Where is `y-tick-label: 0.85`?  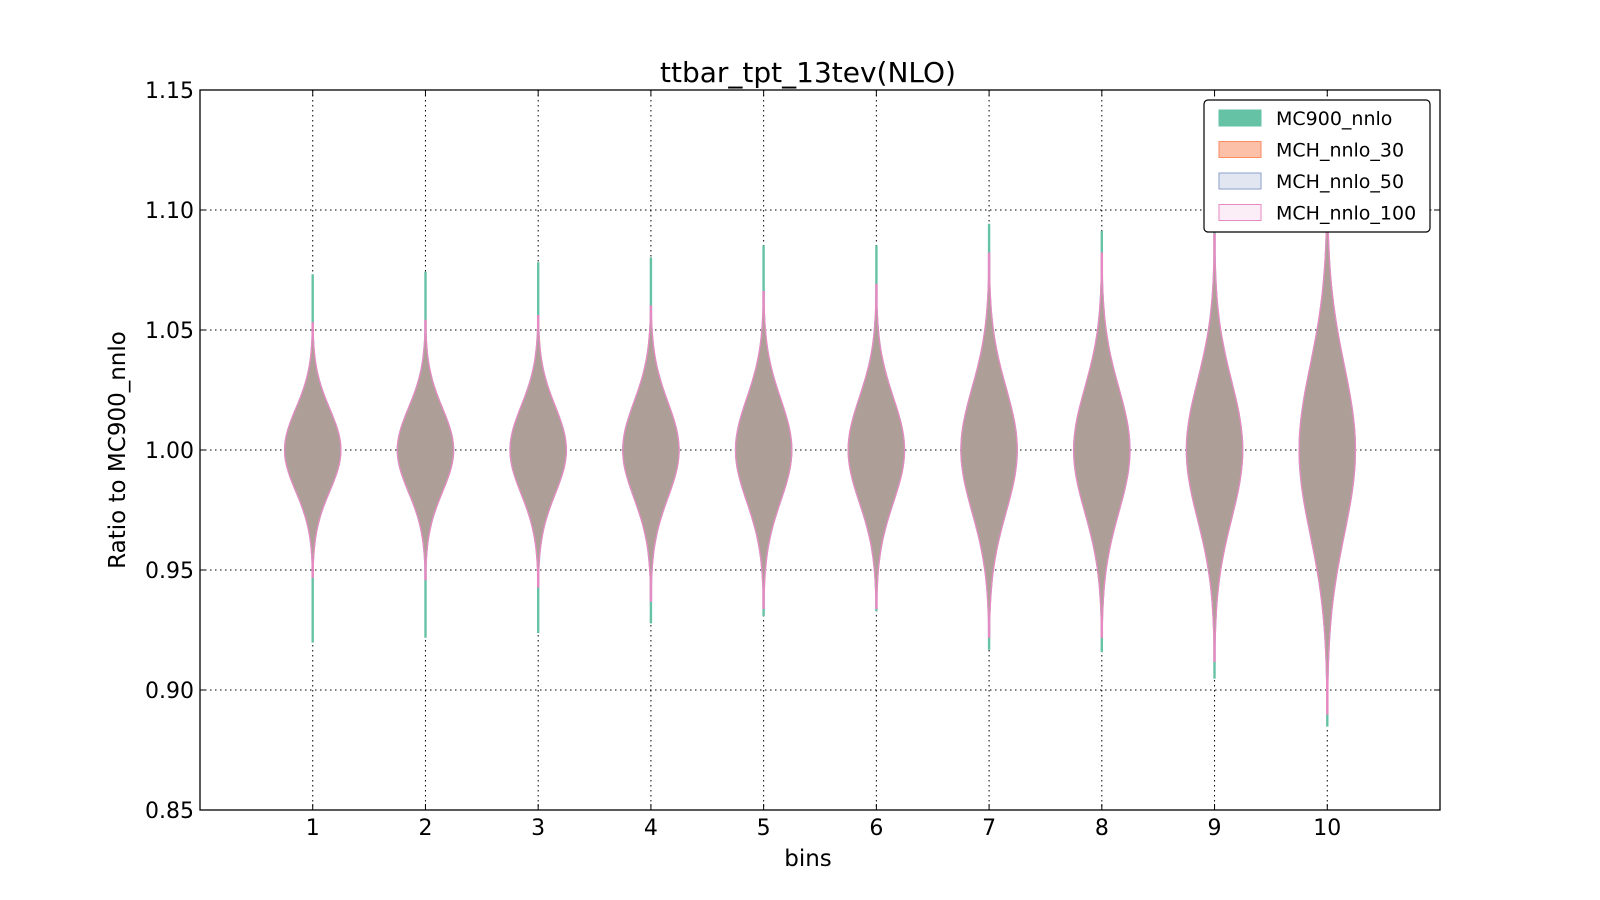
y-tick-label: 0.85 is located at coordinates (169, 811).